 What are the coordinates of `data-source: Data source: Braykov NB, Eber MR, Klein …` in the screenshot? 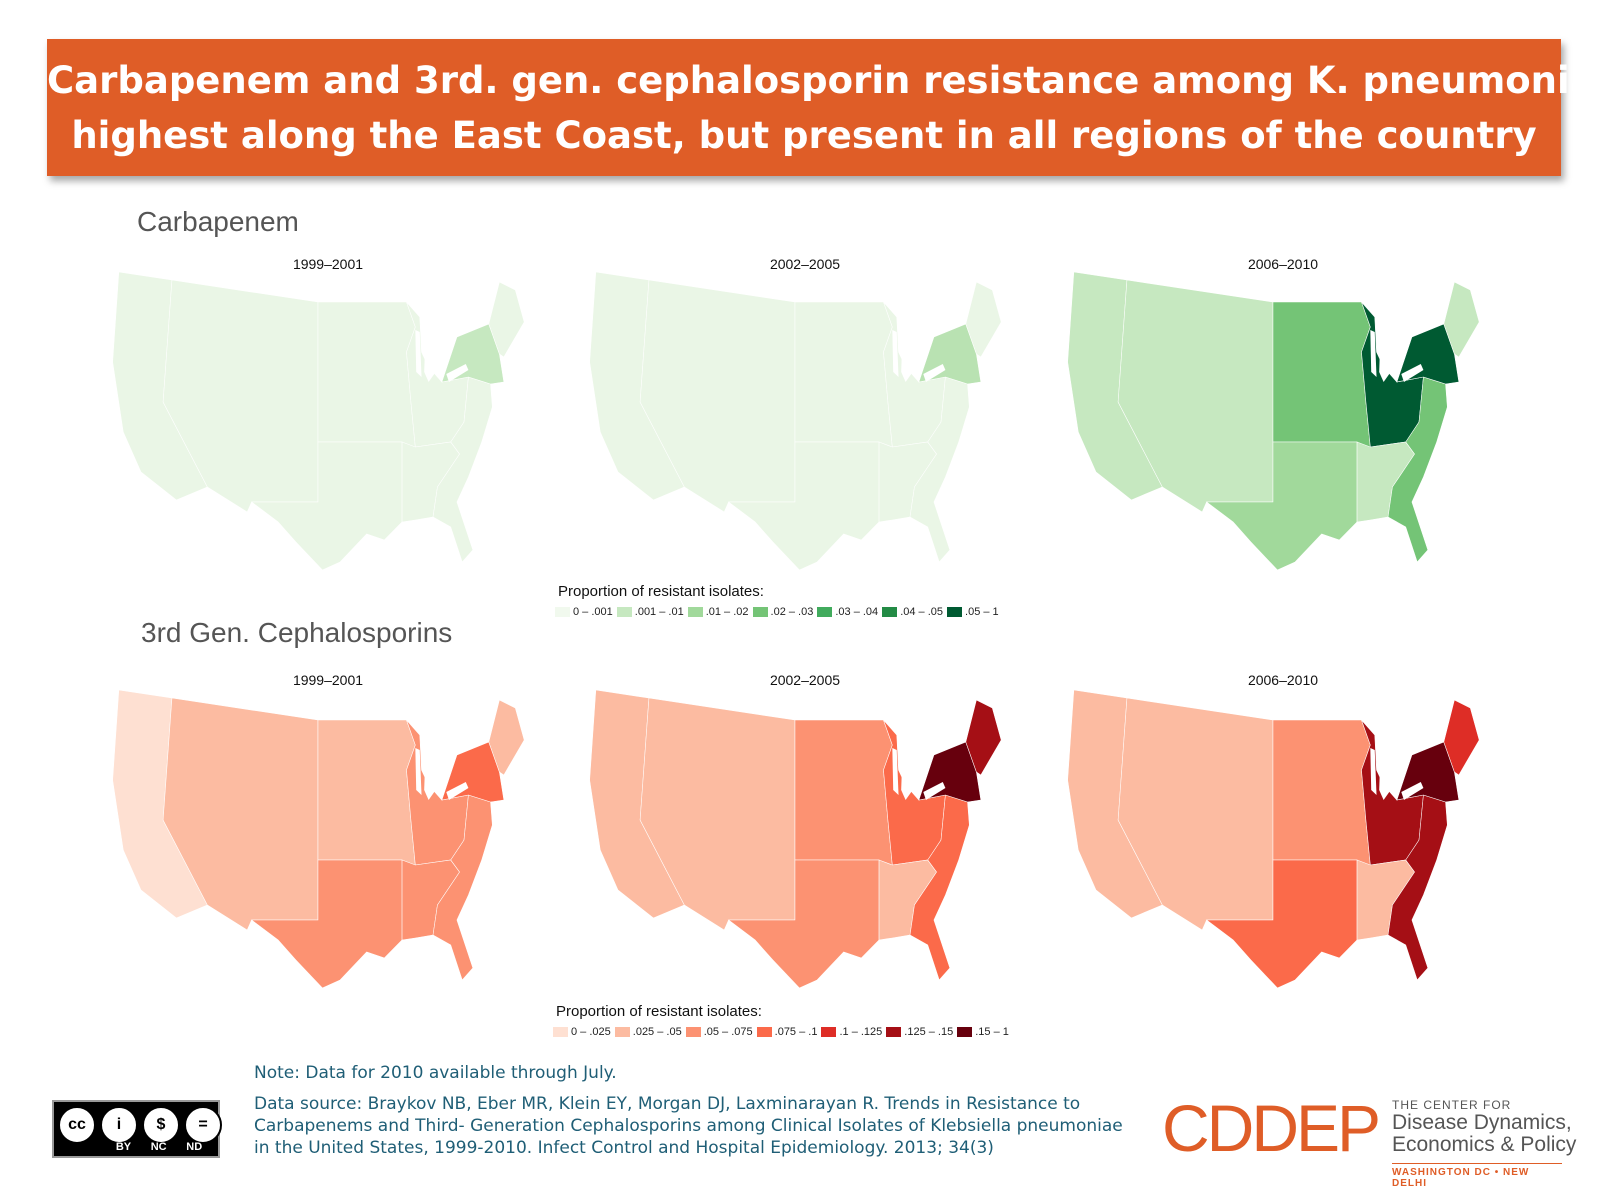 It's located at (688, 1126).